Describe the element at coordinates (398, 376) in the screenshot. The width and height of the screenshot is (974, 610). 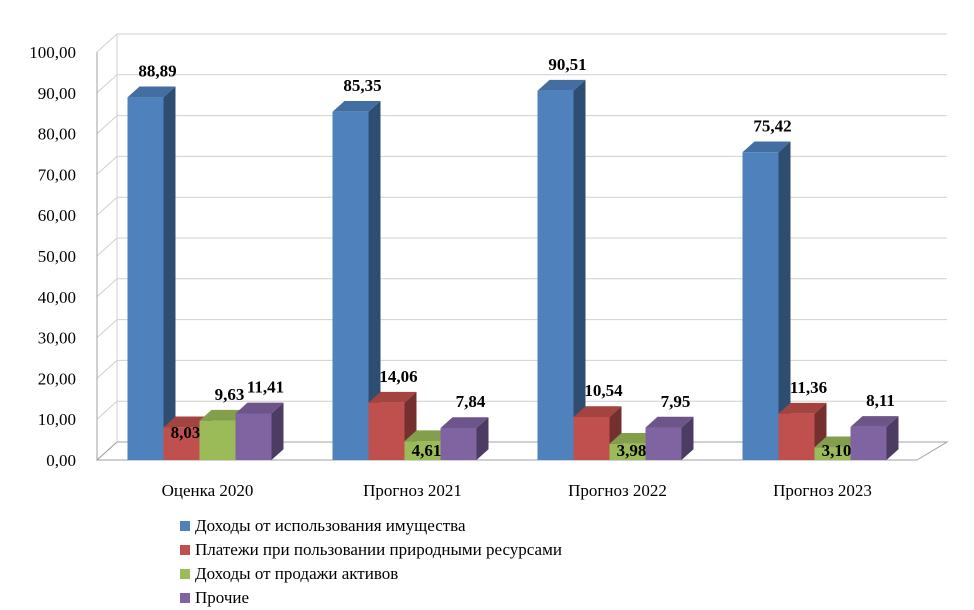
I see `data-label: 14,06` at that location.